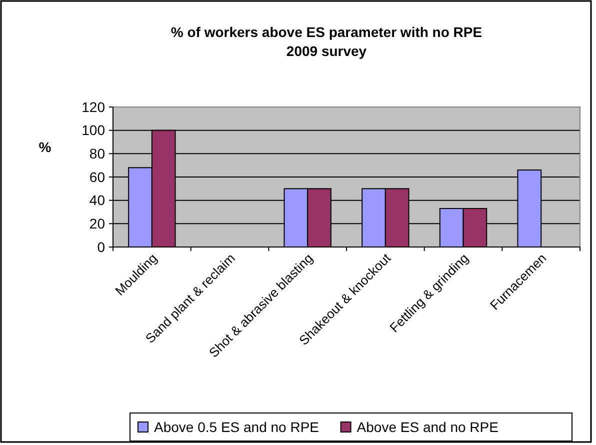 The height and width of the screenshot is (445, 596). What do you see at coordinates (97, 176) in the screenshot?
I see `y-tick-label: 60` at bounding box center [97, 176].